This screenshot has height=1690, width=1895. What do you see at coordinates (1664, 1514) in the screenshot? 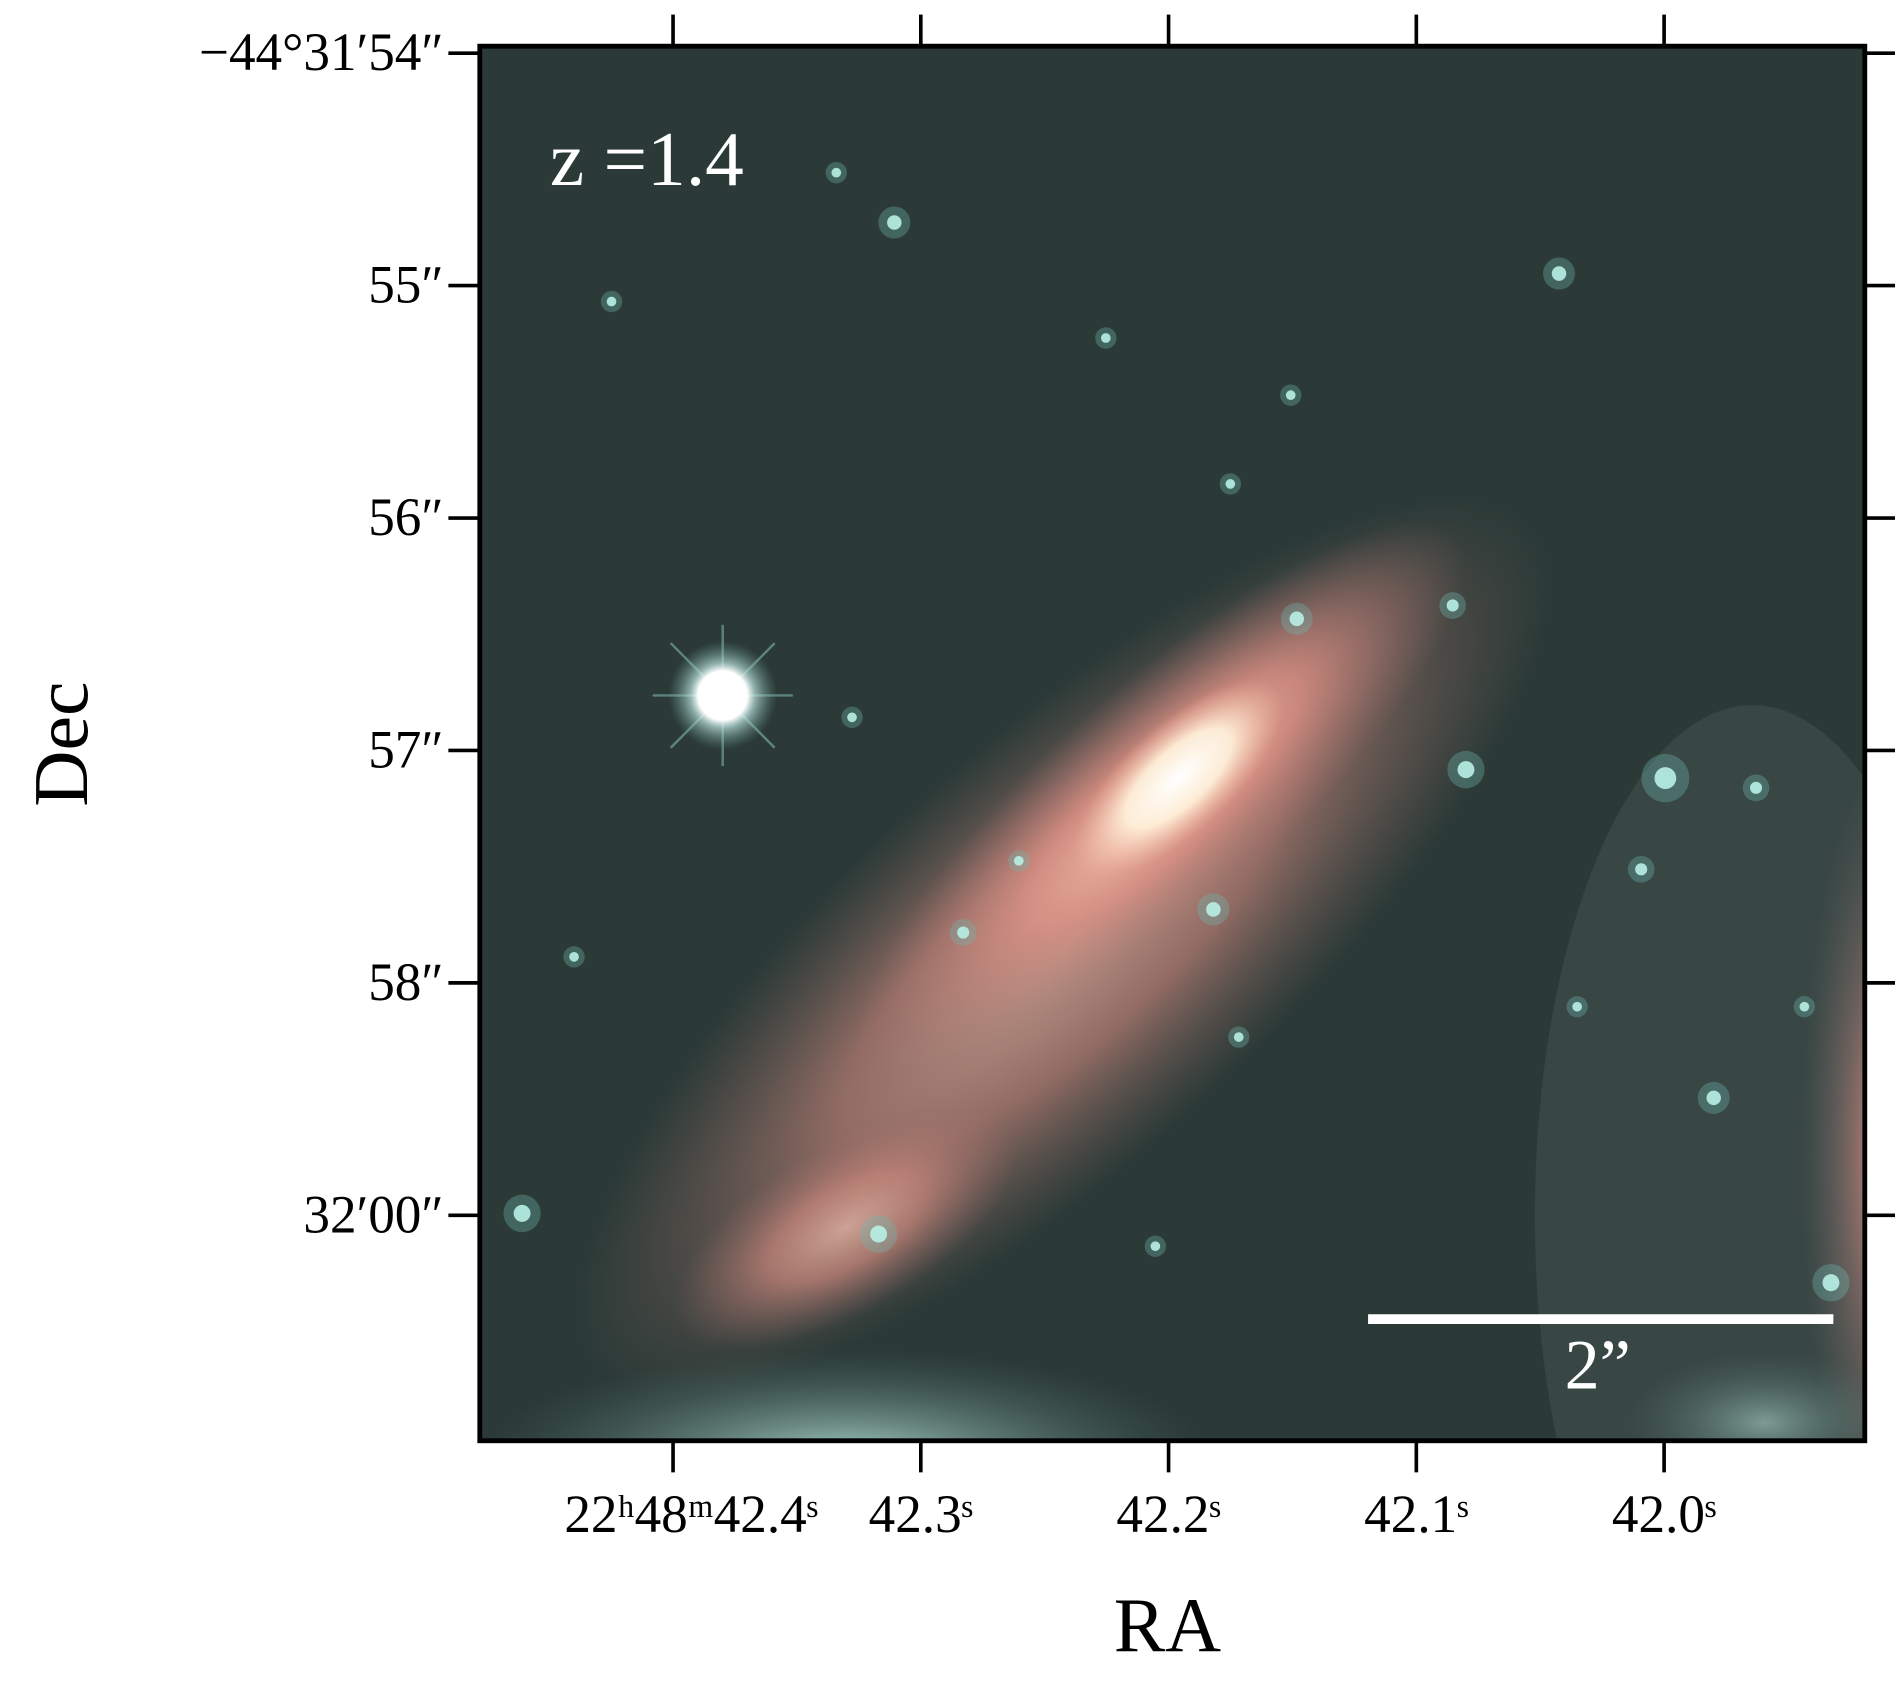
I see `x-tick-label: 42.0ˢ` at bounding box center [1664, 1514].